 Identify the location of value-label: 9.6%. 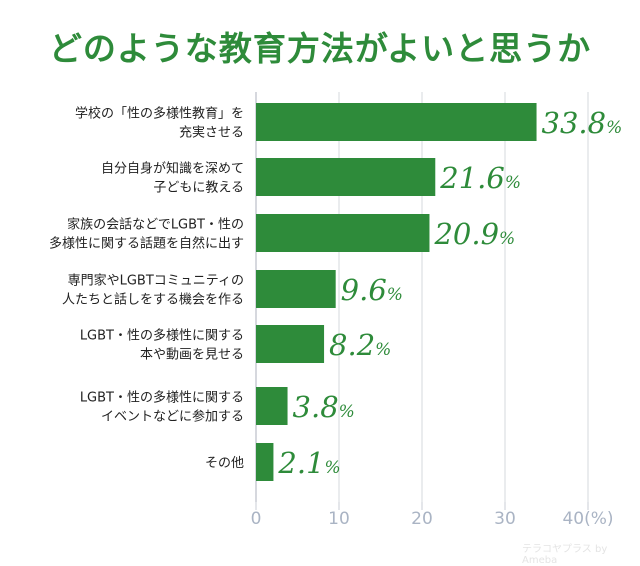
(372, 290).